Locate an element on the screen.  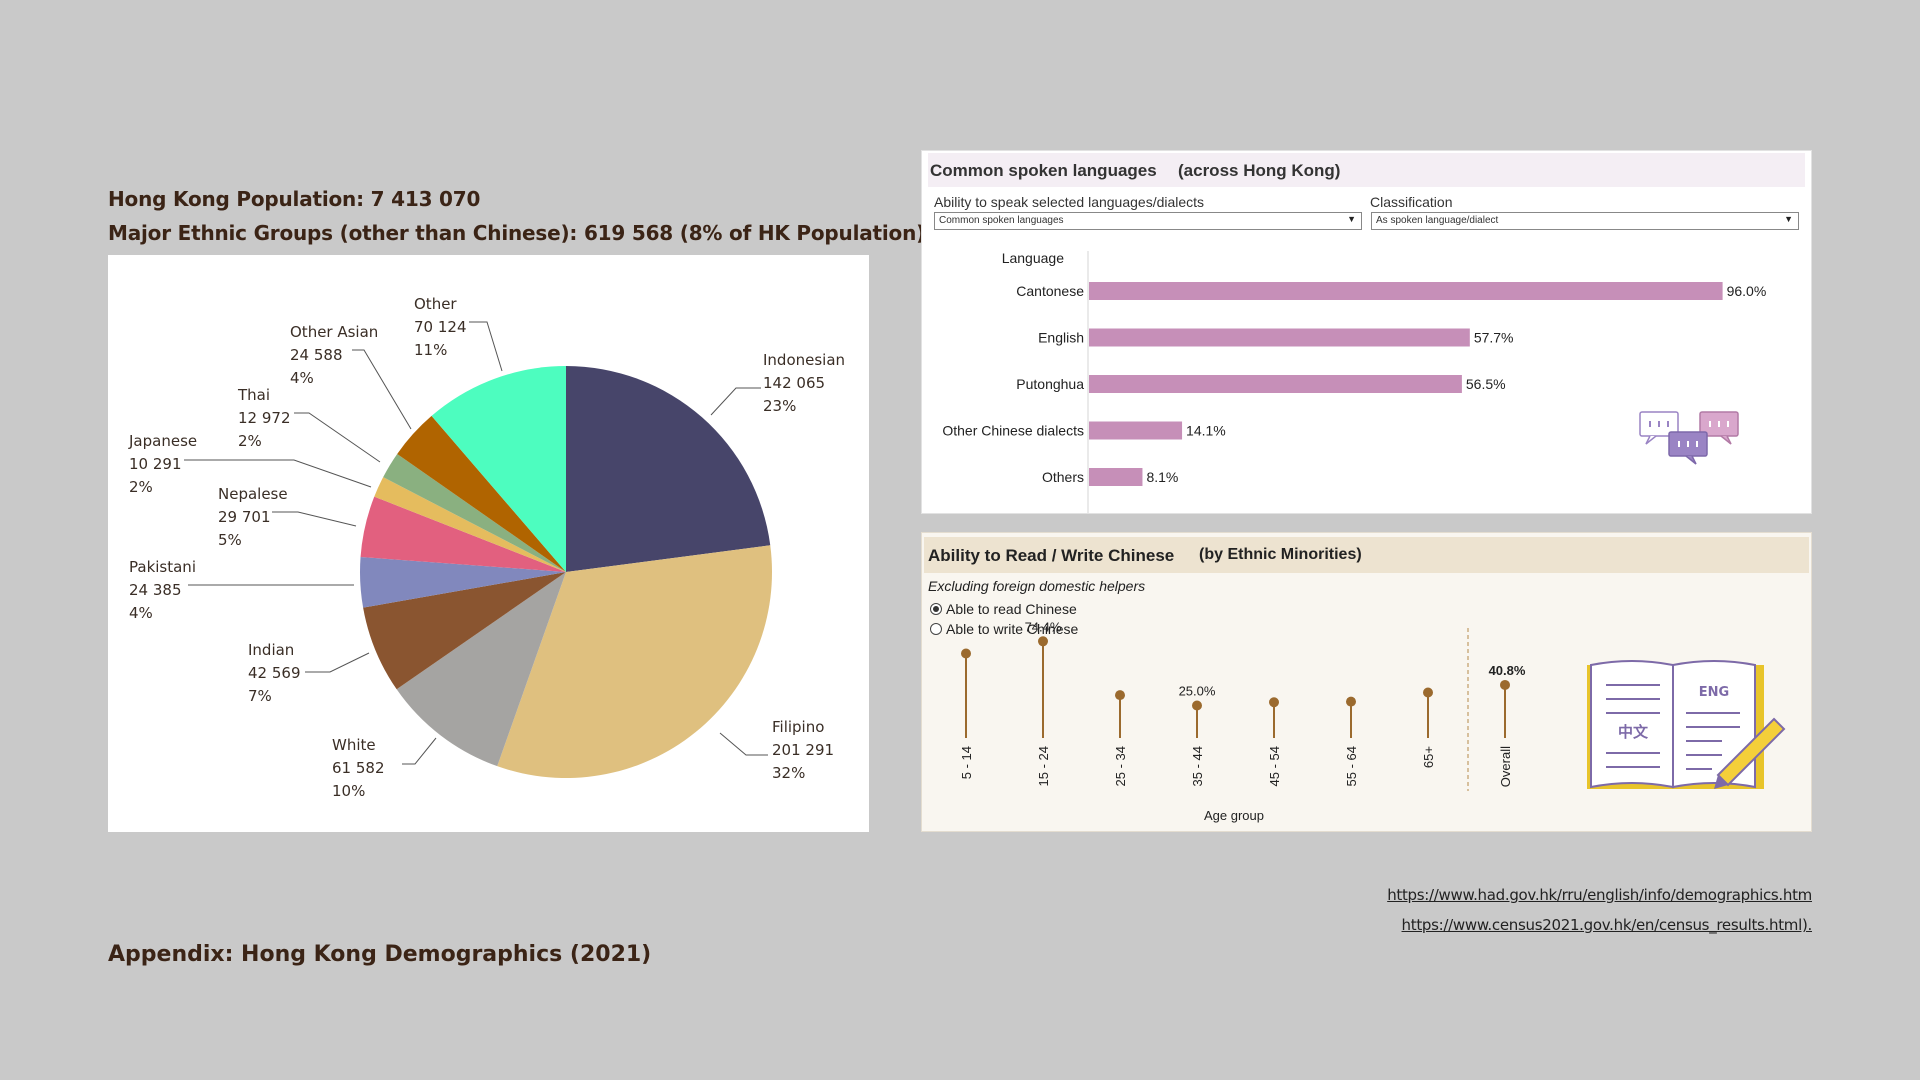
appendix-title: Appendix: Hong Kong Demographics (2021) is located at coordinates (380, 954).